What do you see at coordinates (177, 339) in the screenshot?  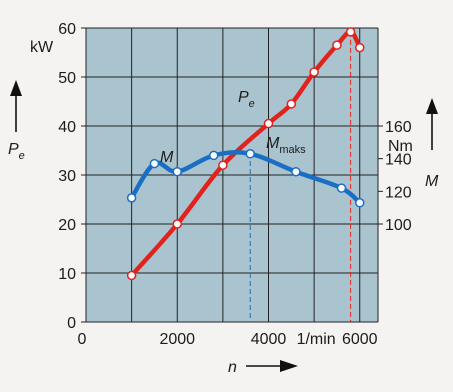 I see `x-tick-label: 2000` at bounding box center [177, 339].